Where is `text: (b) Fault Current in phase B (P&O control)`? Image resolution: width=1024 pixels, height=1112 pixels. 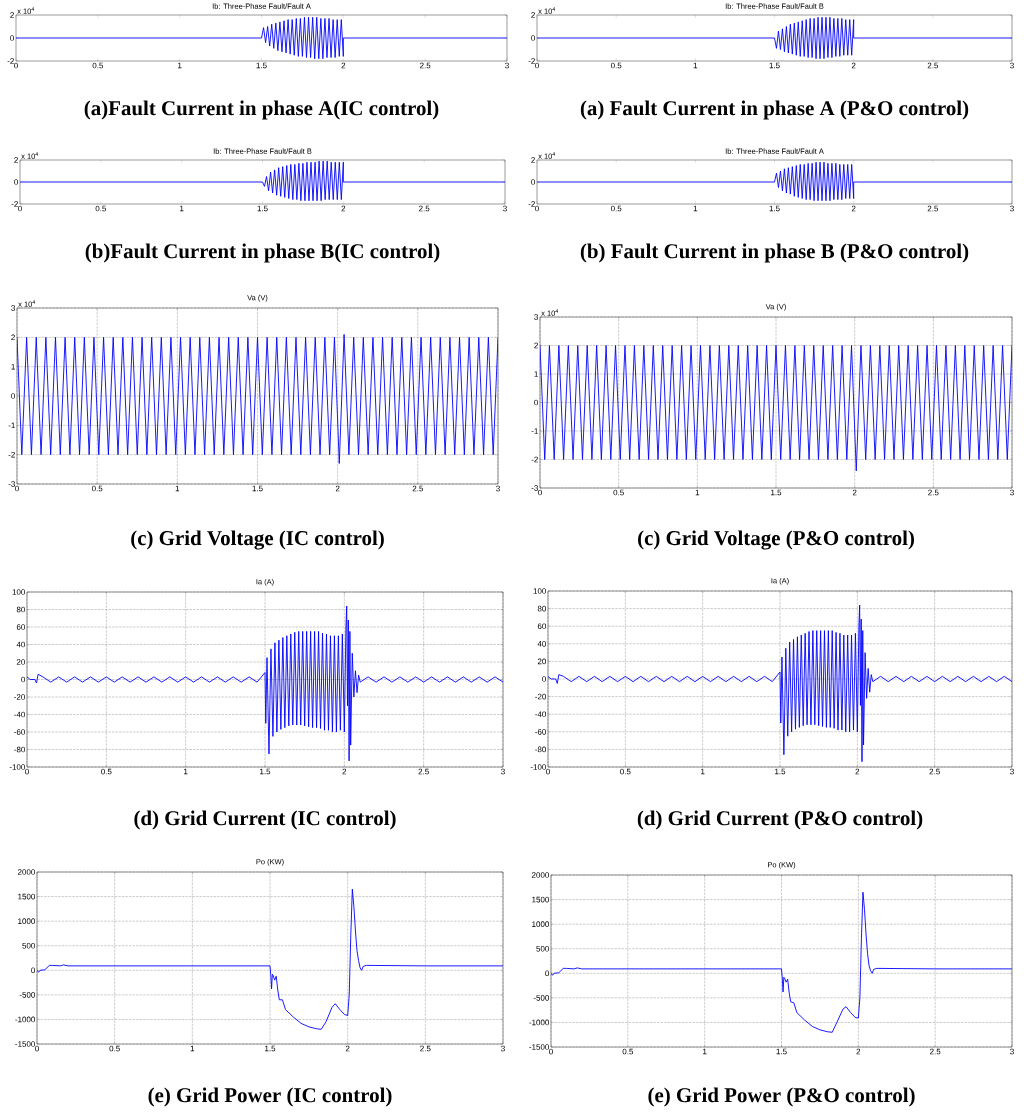 text: (b) Fault Current in phase B (P&O control) is located at coordinates (774, 253).